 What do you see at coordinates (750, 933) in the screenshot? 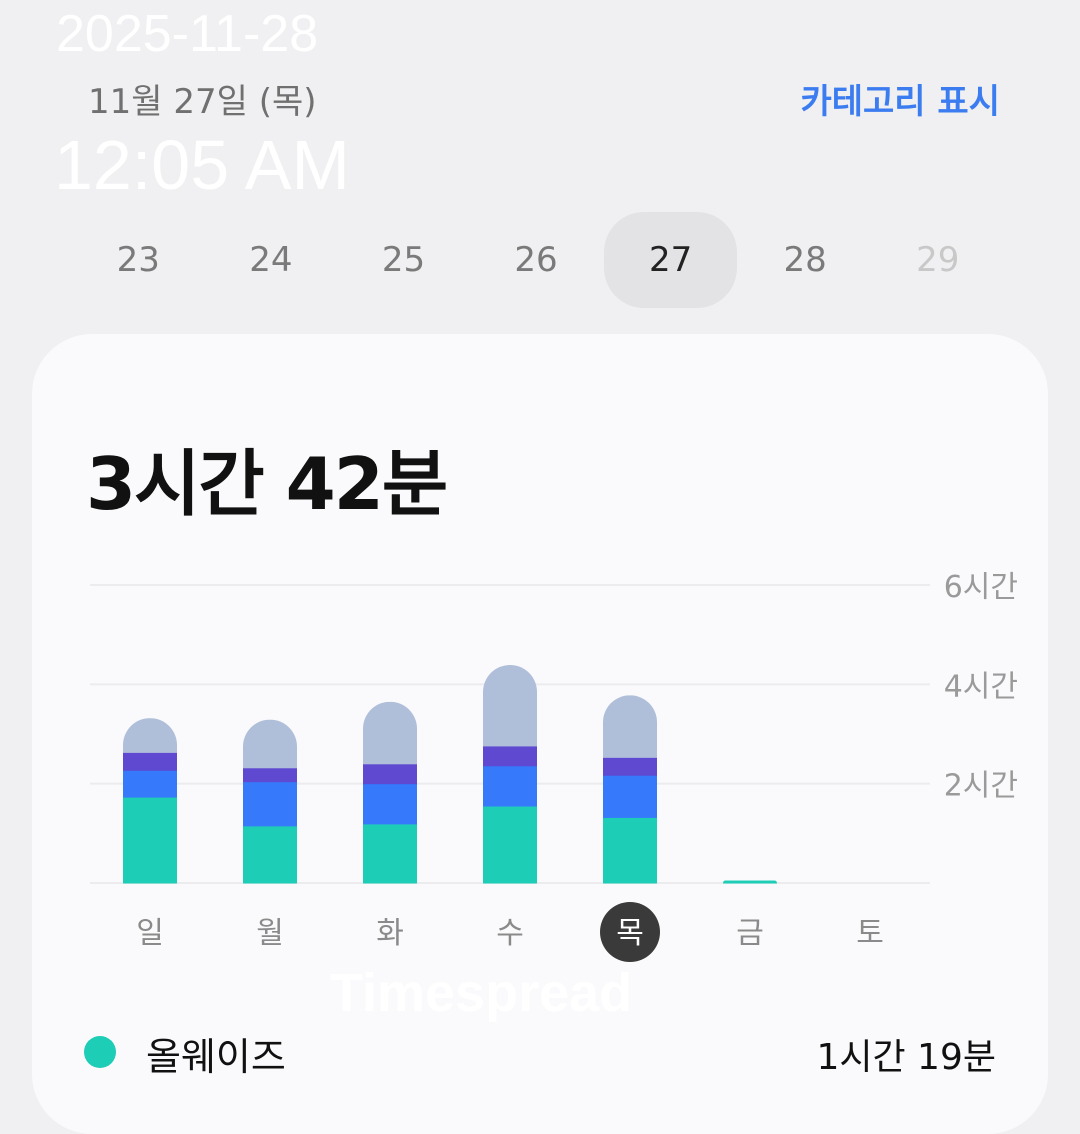
I see `x-tick-label: 금` at bounding box center [750, 933].